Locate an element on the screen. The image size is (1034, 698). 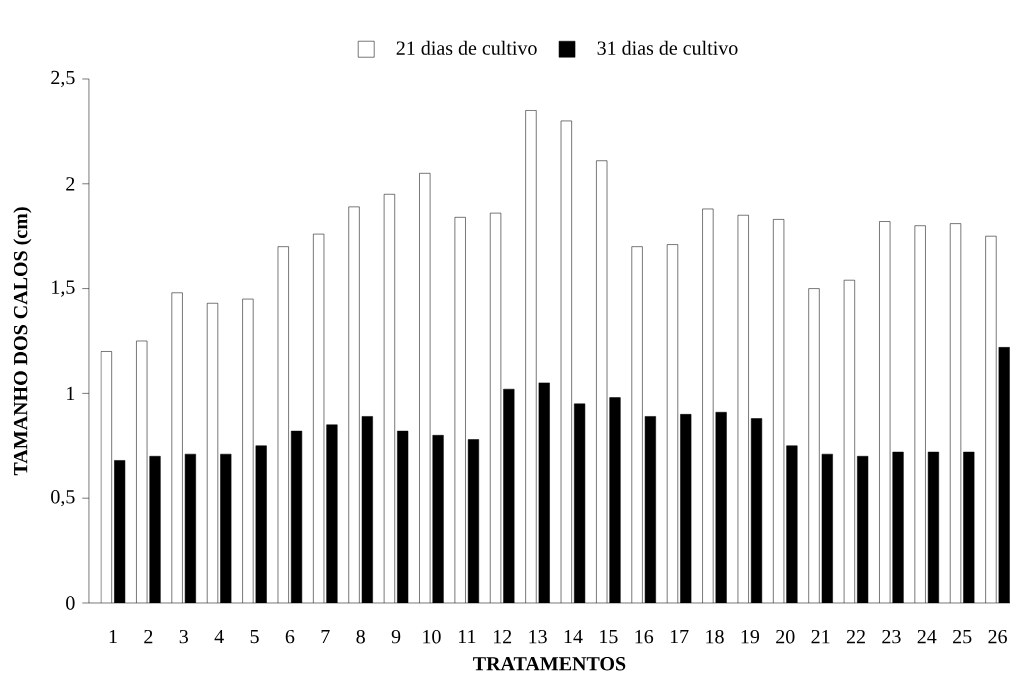
x-tick-label: 24 is located at coordinates (927, 636).